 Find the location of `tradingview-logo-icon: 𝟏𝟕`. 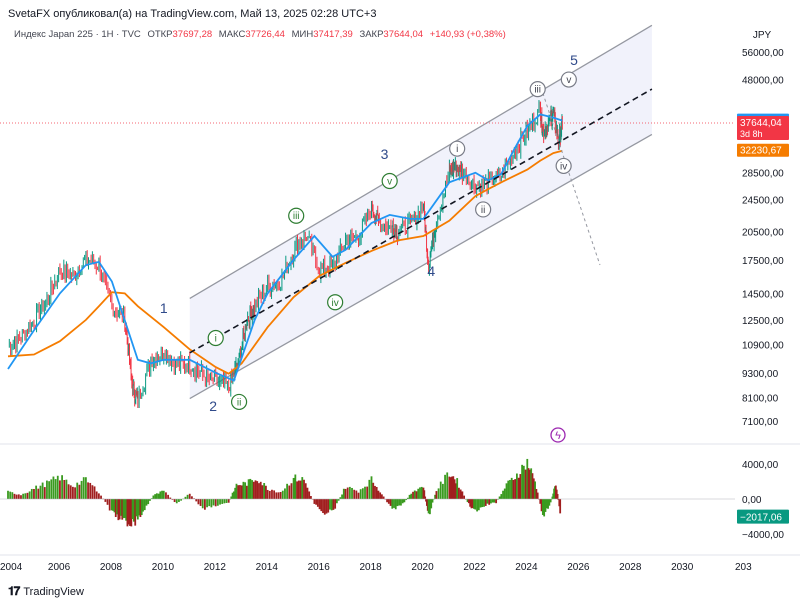

tradingview-logo-icon: 𝟏𝟕 is located at coordinates (14, 591).